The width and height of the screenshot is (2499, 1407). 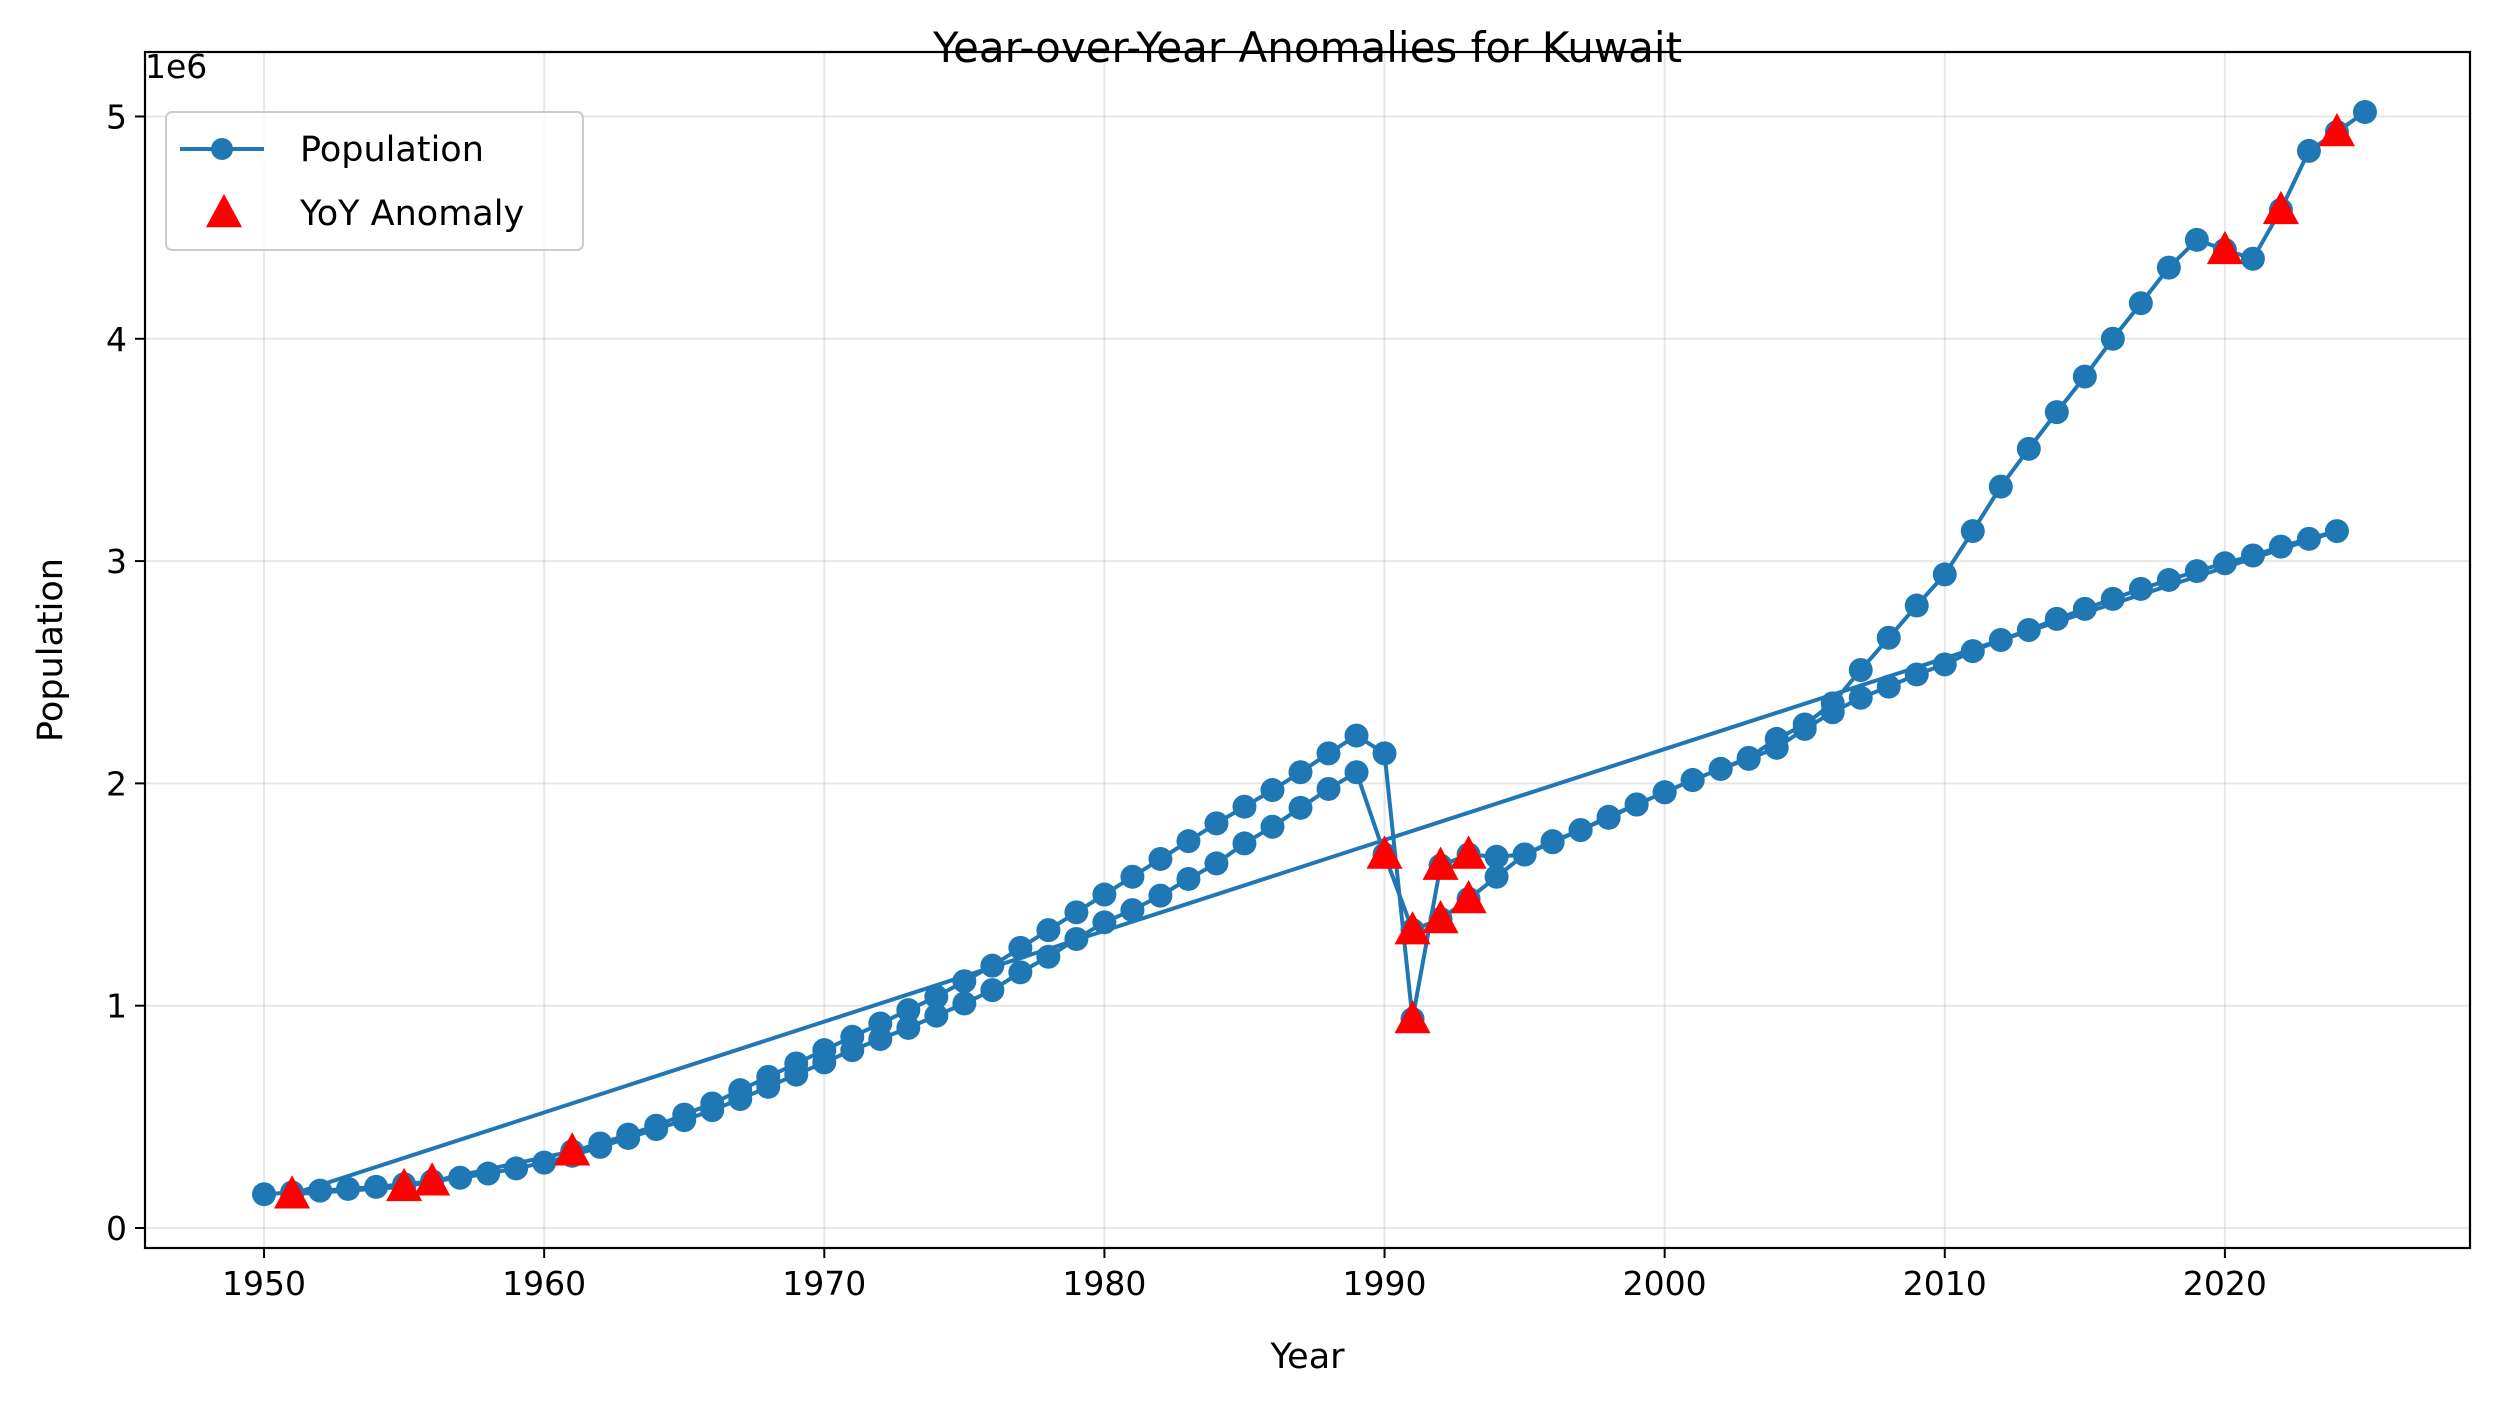 I want to click on y-tick-label: 5, so click(x=116, y=116).